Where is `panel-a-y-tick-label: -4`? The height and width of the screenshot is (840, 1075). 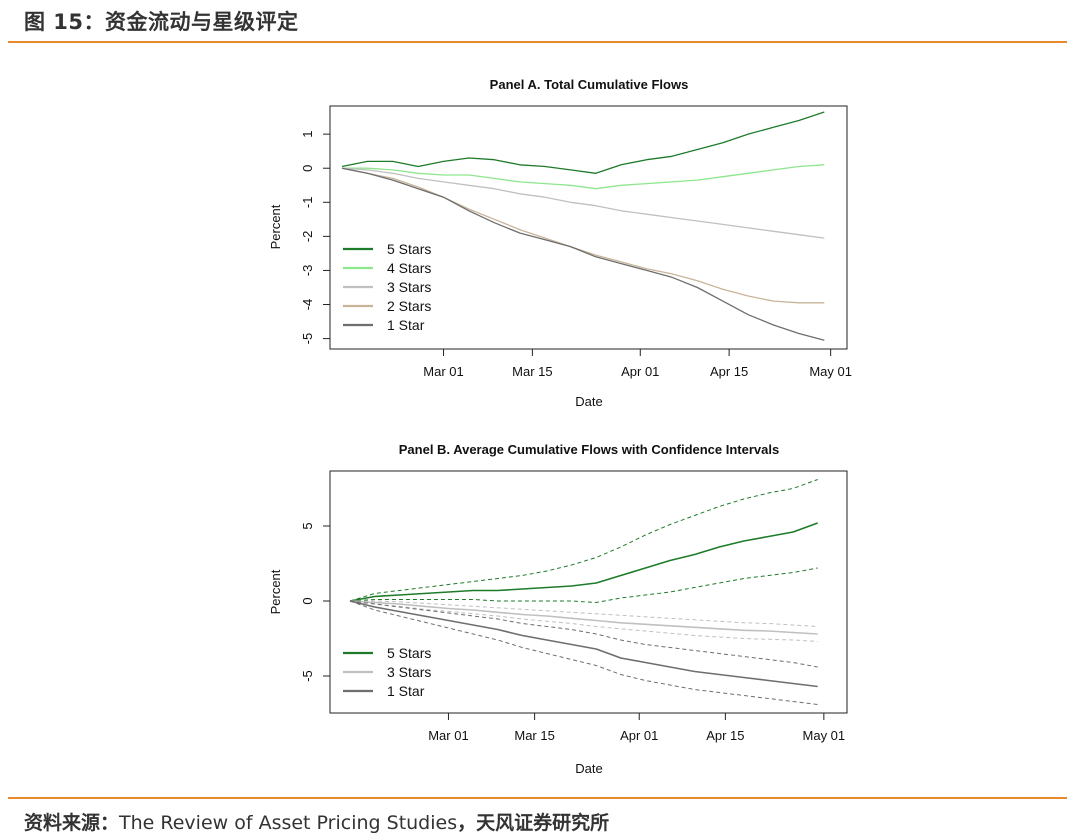
panel-a-y-tick-label: -4 is located at coordinates (307, 305).